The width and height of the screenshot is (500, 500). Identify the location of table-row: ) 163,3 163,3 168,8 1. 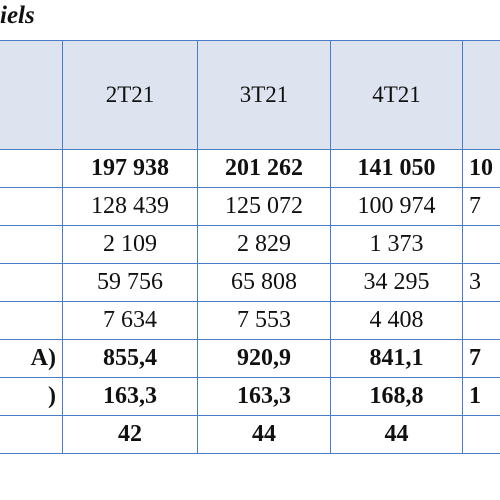
(250, 396).